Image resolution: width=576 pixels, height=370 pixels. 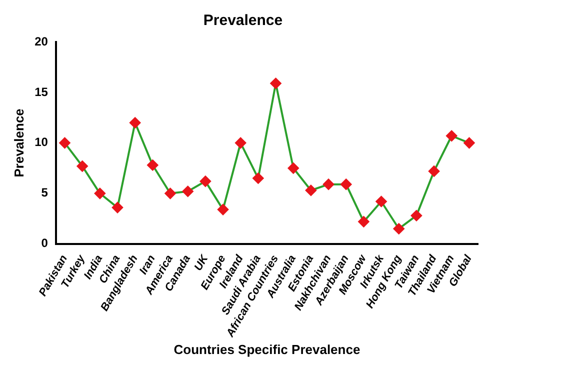 What do you see at coordinates (41, 142) in the screenshot?
I see `y-tick-label: 10` at bounding box center [41, 142].